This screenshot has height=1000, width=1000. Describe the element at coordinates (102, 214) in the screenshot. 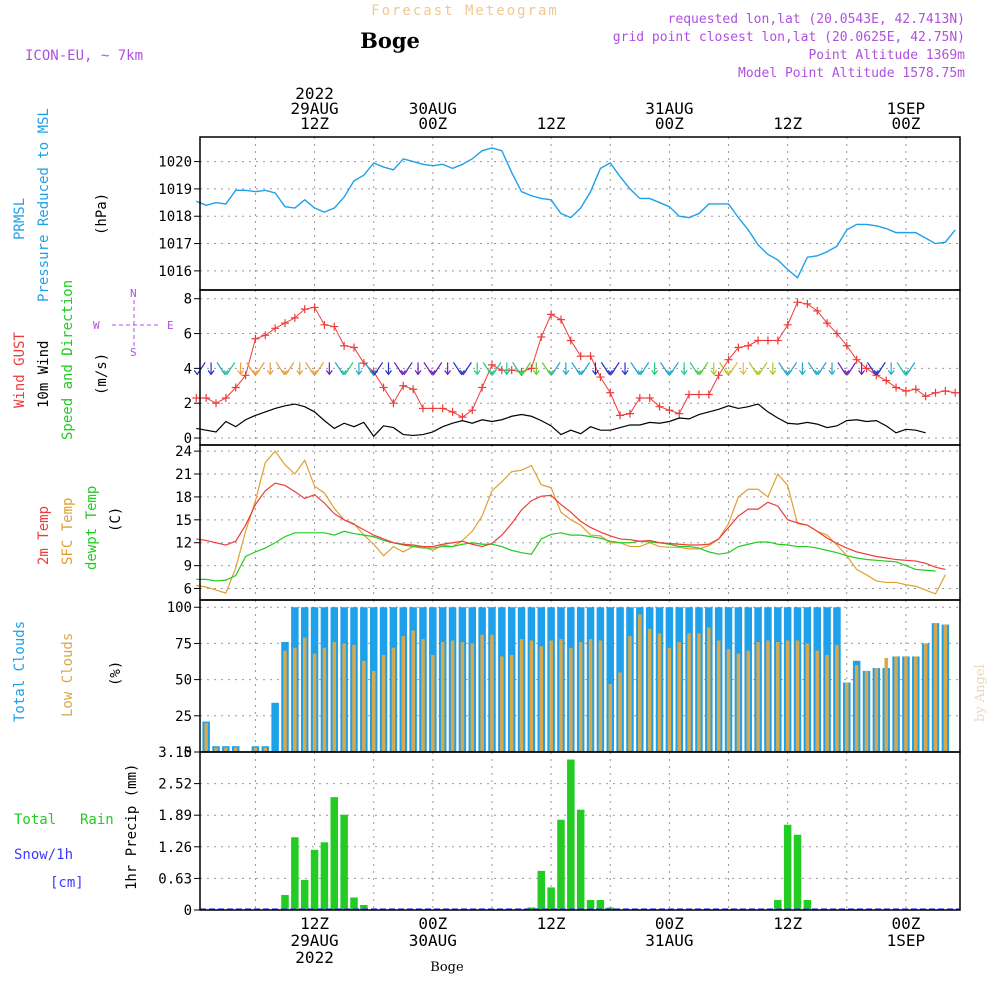

I see `pressure-unit: (hPa)` at that location.